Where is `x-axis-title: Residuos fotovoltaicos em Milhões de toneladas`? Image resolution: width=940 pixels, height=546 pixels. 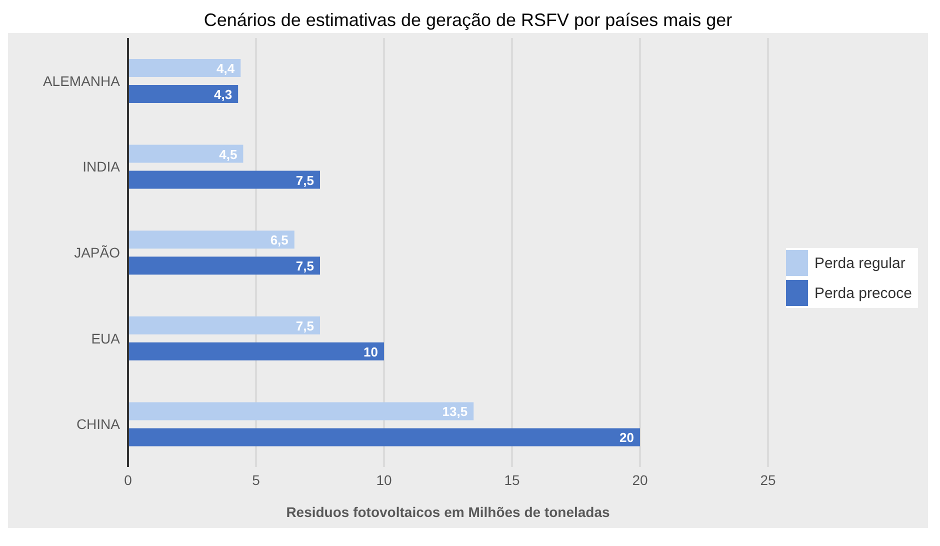 x-axis-title: Residuos fotovoltaicos em Milhões de toneladas is located at coordinates (448, 512).